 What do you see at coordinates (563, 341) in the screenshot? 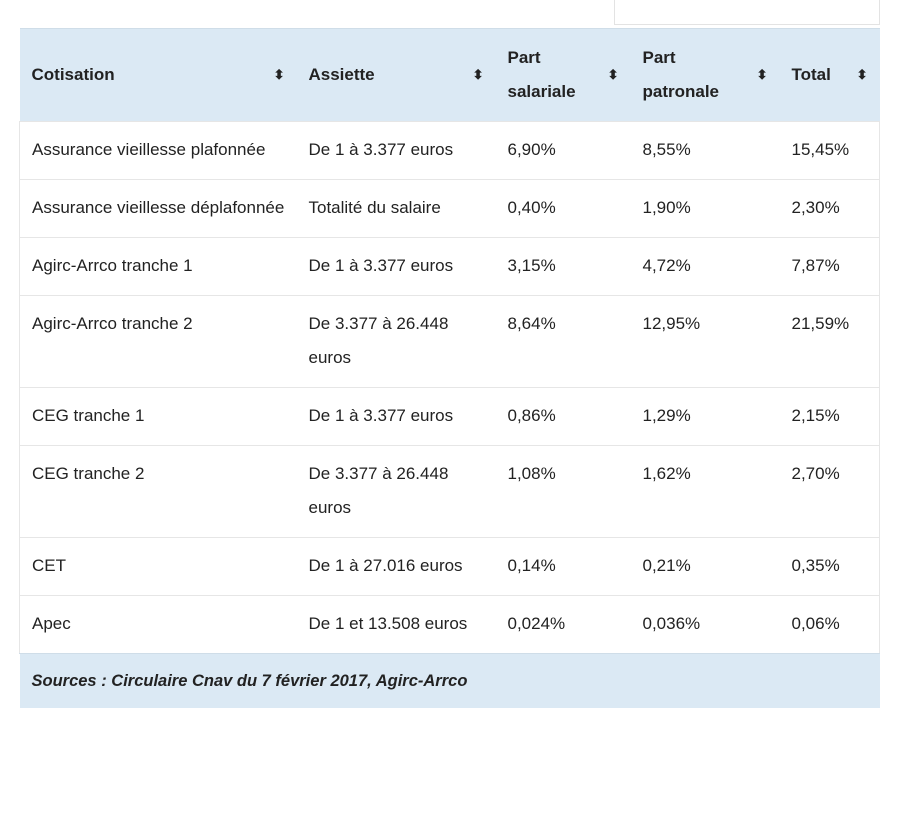
I see `cell-part-salariale: 8,64%` at bounding box center [563, 341].